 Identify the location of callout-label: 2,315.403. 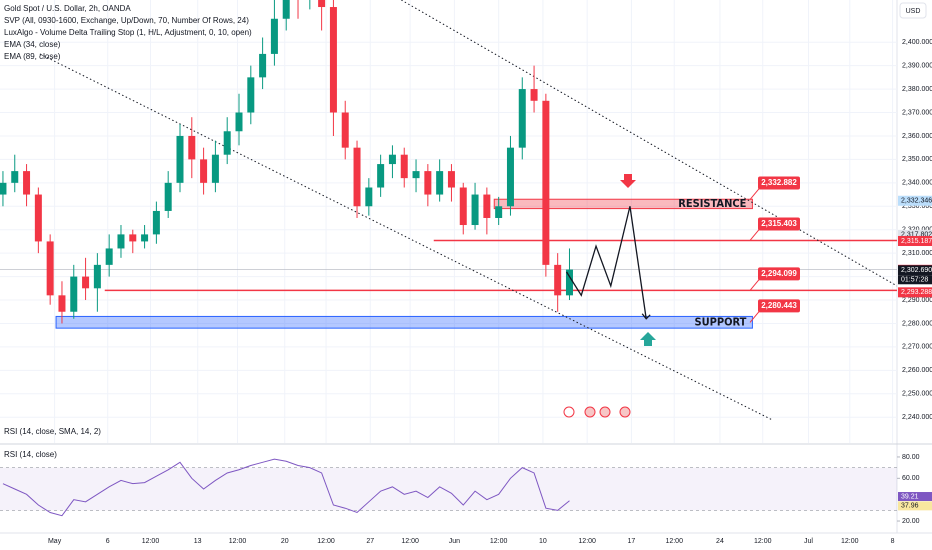
(779, 223).